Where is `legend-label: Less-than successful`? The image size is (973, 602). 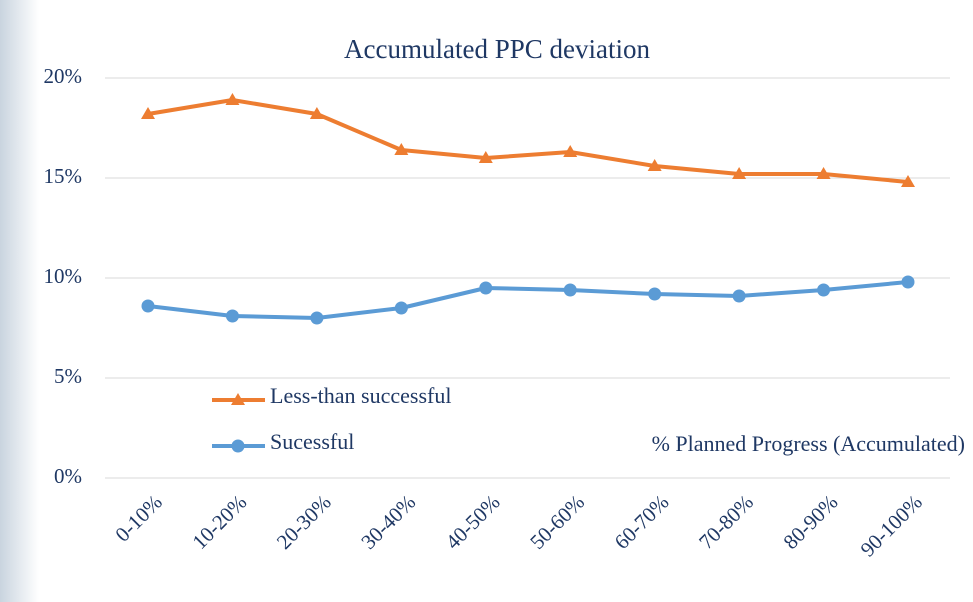 legend-label: Less-than successful is located at coordinates (360, 395).